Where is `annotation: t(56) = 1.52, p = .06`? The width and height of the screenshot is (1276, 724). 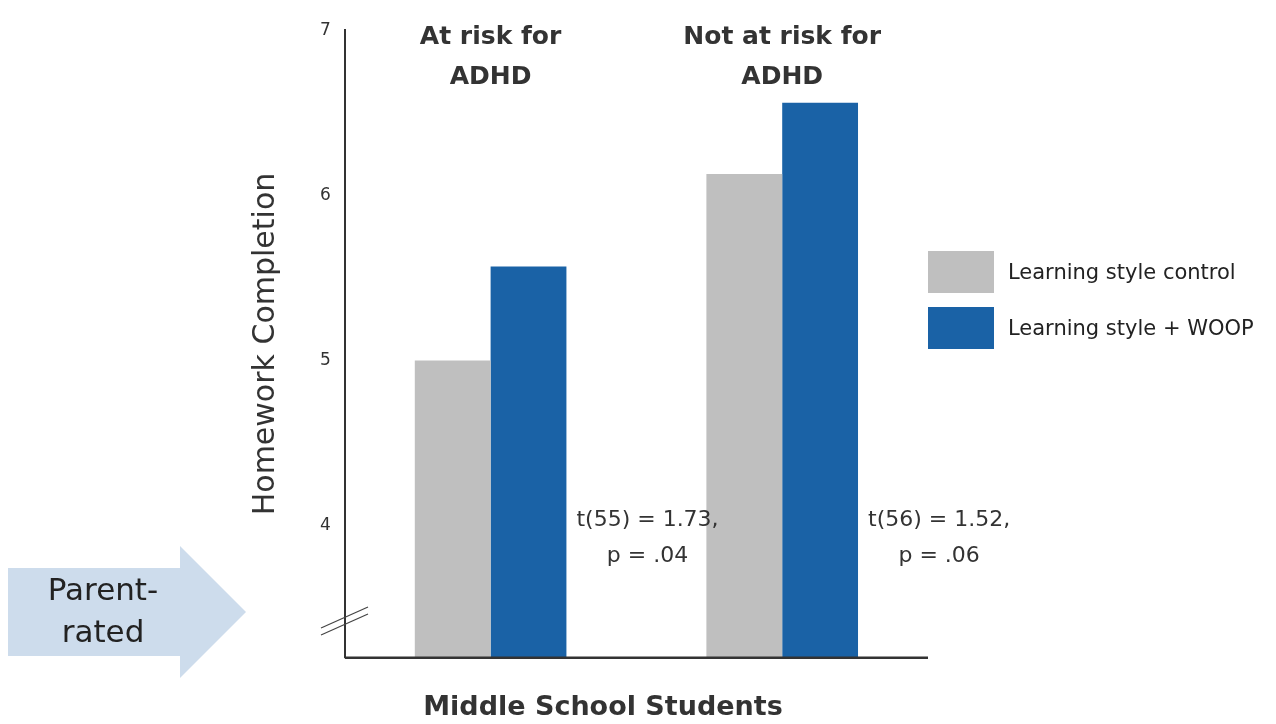 annotation: t(56) = 1.52, p = .06 is located at coordinates (939, 536).